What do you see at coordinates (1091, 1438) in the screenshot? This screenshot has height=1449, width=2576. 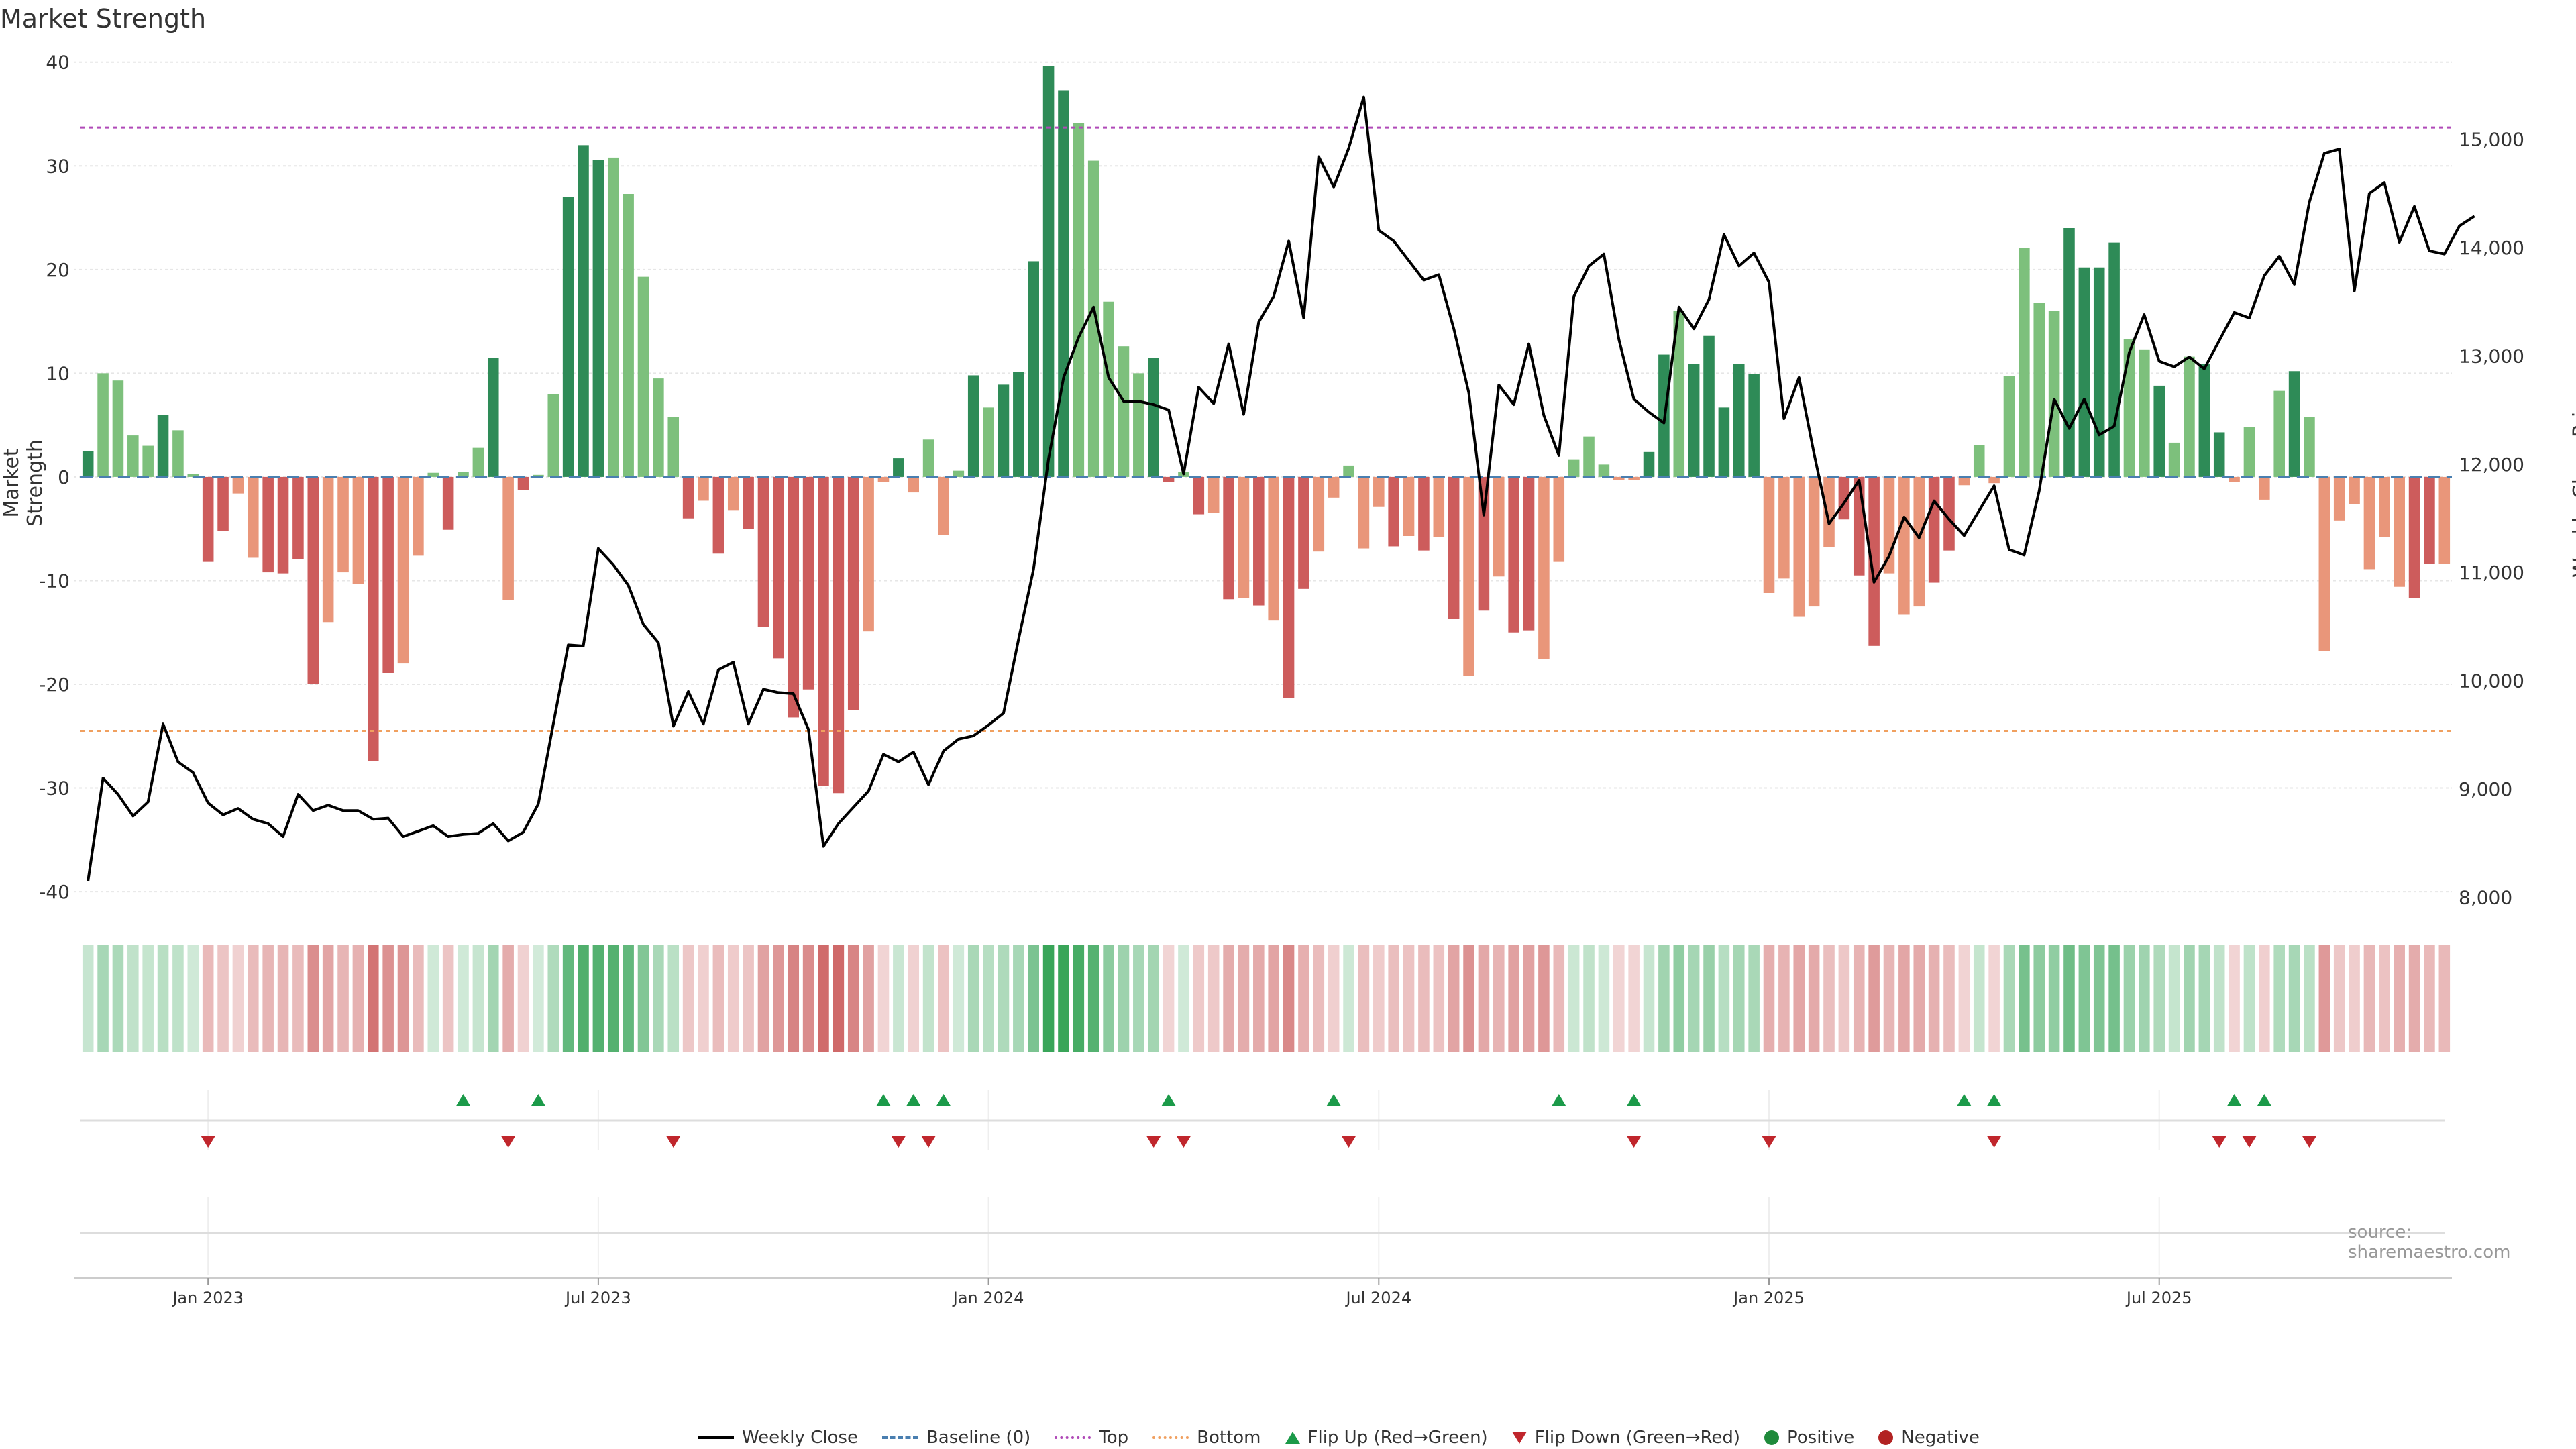 I see `legend-item: Top` at bounding box center [1091, 1438].